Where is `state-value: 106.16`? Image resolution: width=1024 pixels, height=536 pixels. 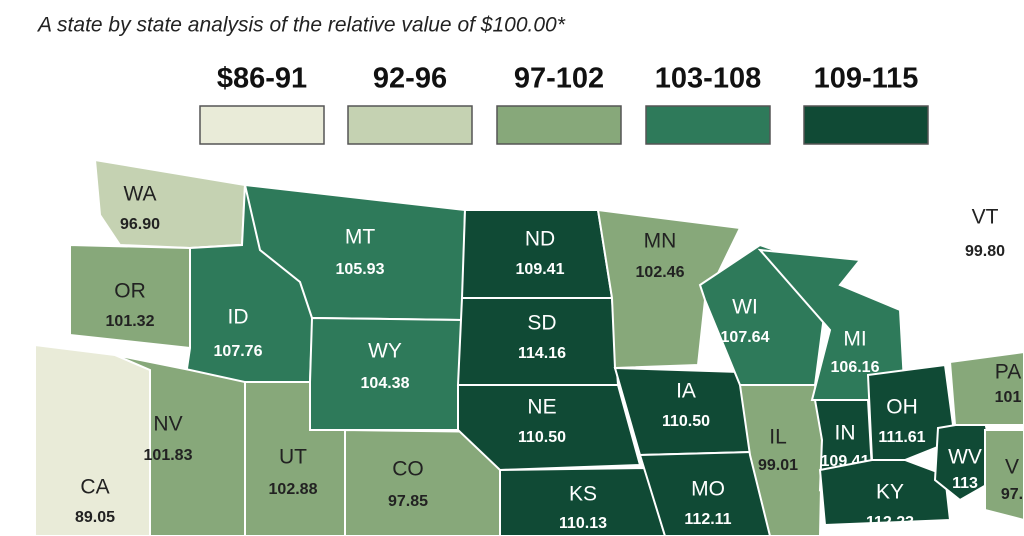
state-value: 106.16 is located at coordinates (855, 367).